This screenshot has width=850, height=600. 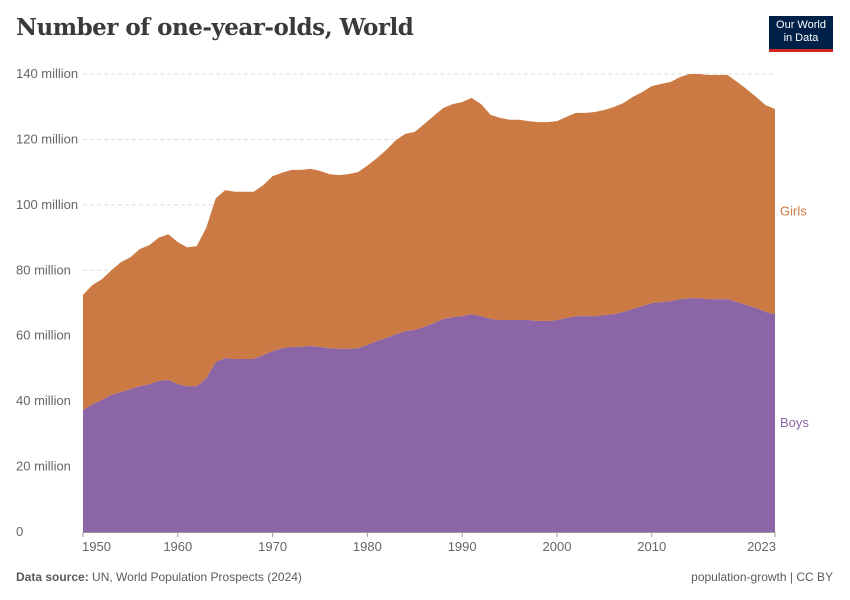 What do you see at coordinates (96, 546) in the screenshot?
I see `x-tick-label: 1950` at bounding box center [96, 546].